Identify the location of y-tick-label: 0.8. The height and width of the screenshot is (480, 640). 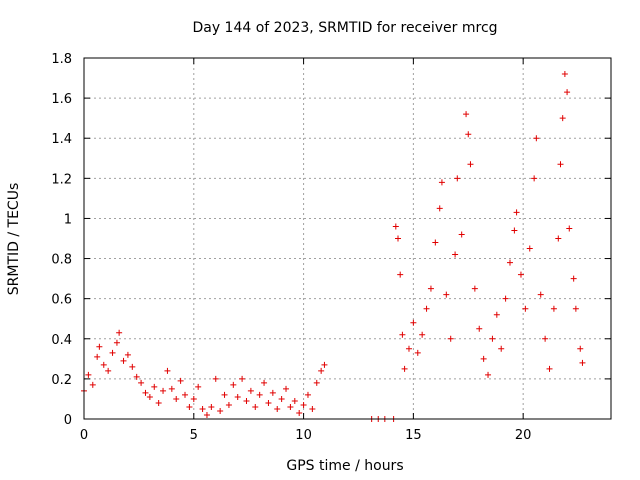
(61, 260).